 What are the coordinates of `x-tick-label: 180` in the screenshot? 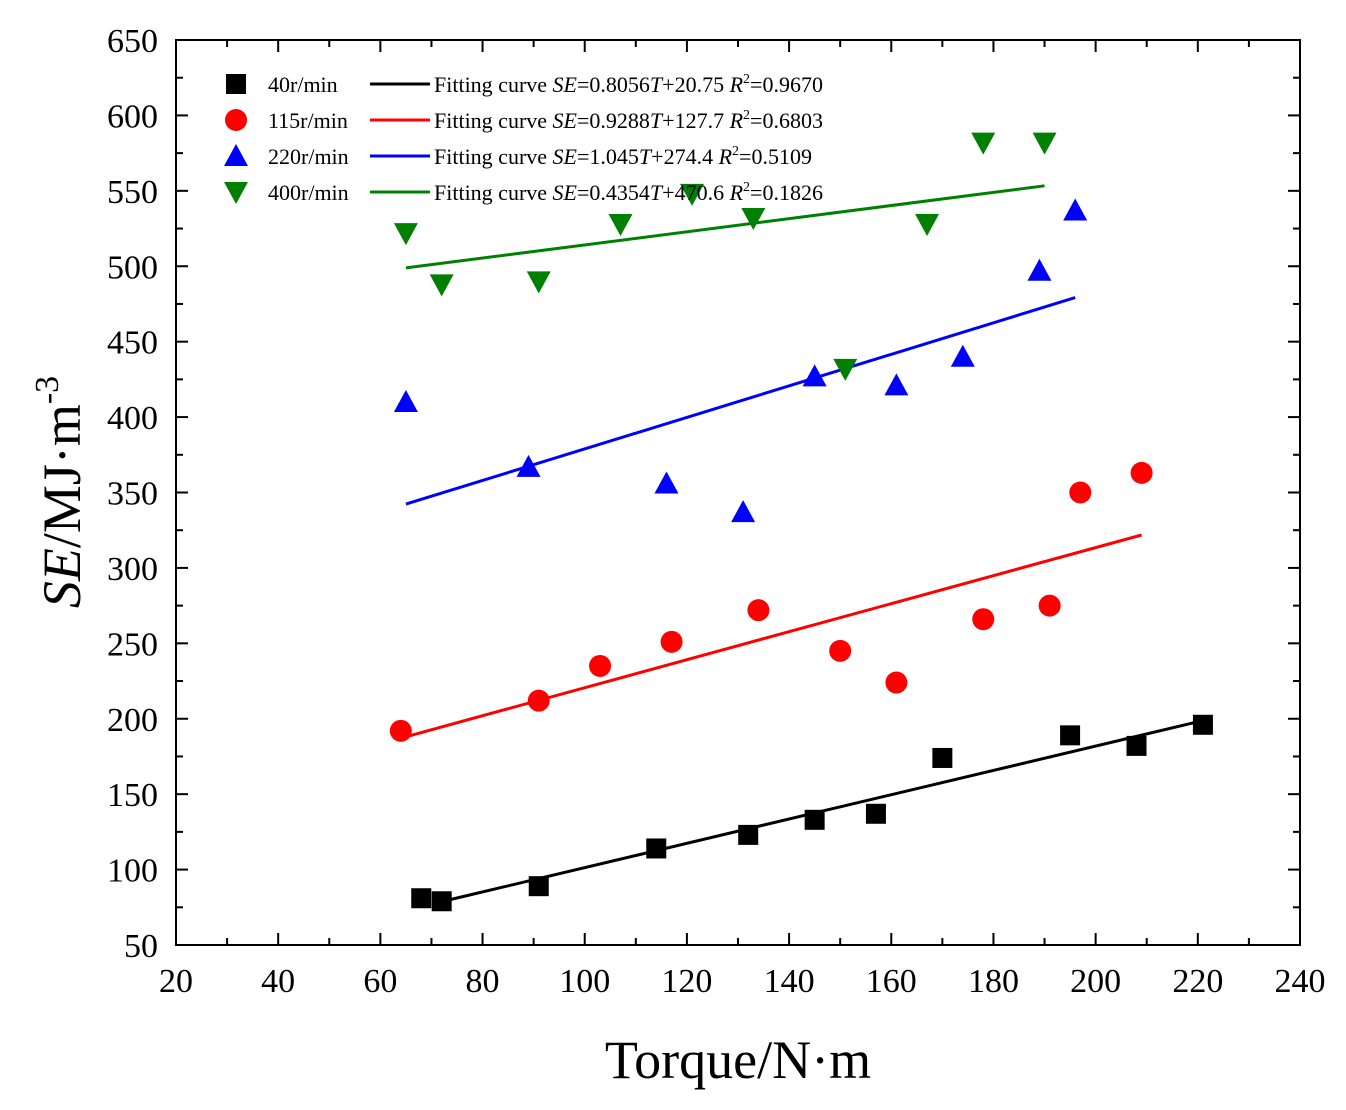 It's located at (993, 981).